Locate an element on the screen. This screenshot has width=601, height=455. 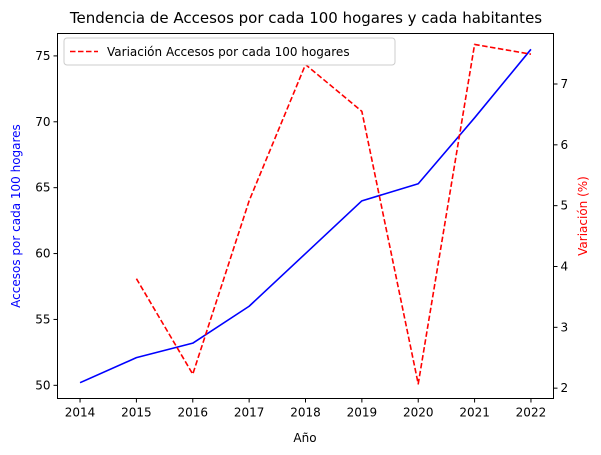
legend: Variación Accesos por cada 100 hogares is located at coordinates (229, 51).